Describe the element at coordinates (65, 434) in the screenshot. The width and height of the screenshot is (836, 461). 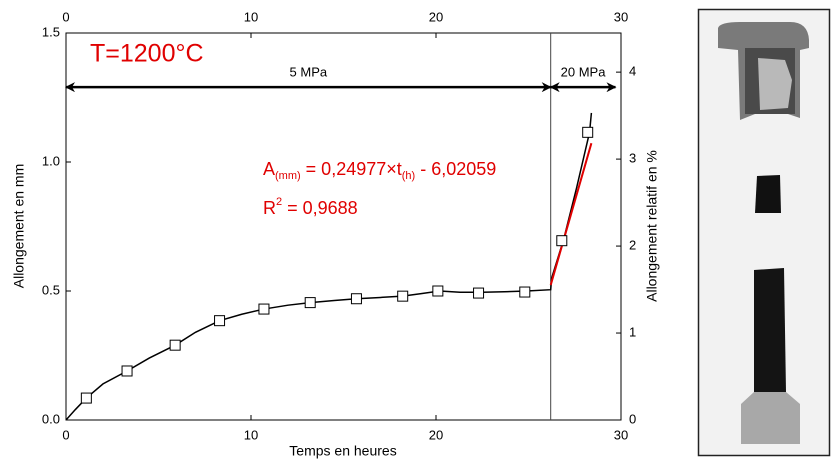
I see `x-tick-label: 0` at that location.